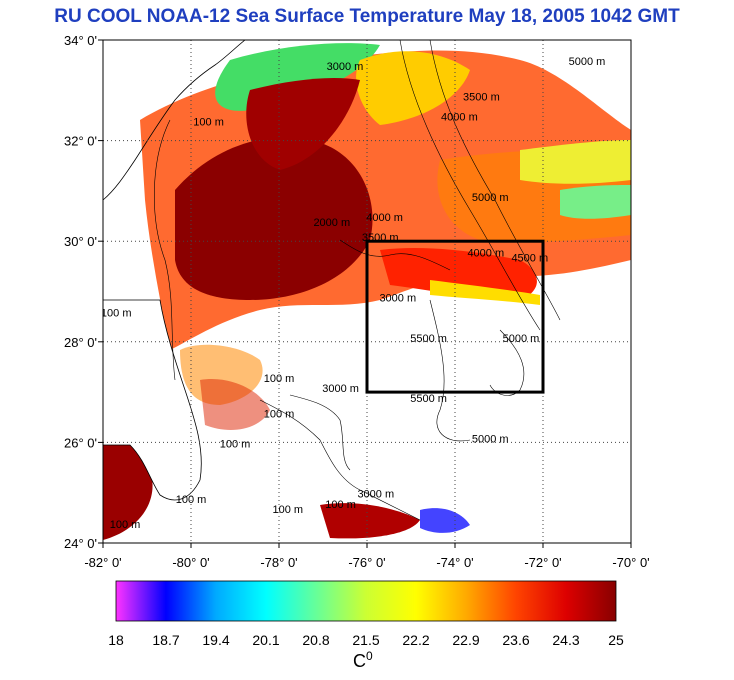  I want to click on lat-tick-label: 34° 0', so click(80, 40).